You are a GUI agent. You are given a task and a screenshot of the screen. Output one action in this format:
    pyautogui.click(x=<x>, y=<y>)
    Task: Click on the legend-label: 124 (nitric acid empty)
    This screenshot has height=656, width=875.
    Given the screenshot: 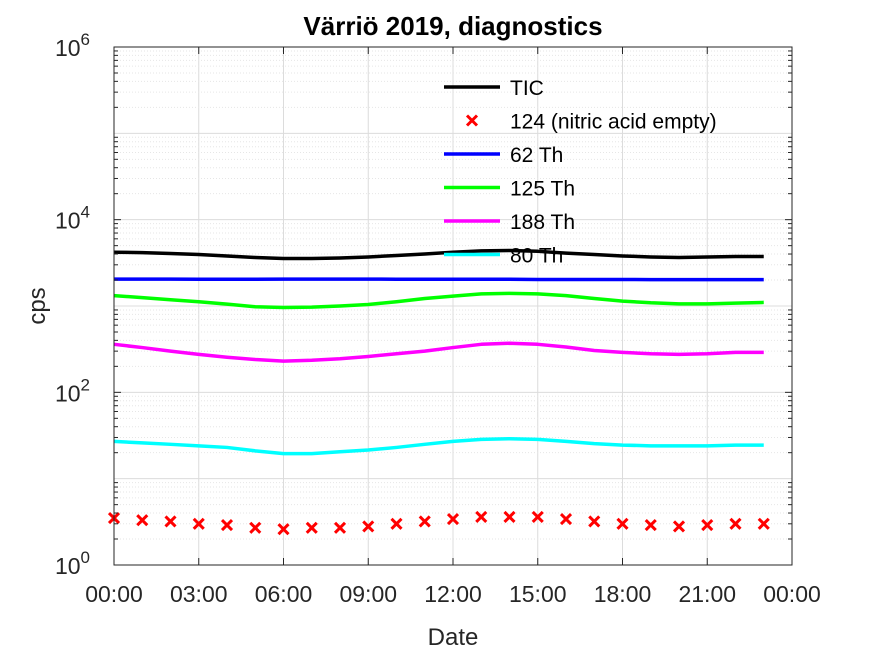 What is the action you would take?
    pyautogui.click(x=613, y=122)
    